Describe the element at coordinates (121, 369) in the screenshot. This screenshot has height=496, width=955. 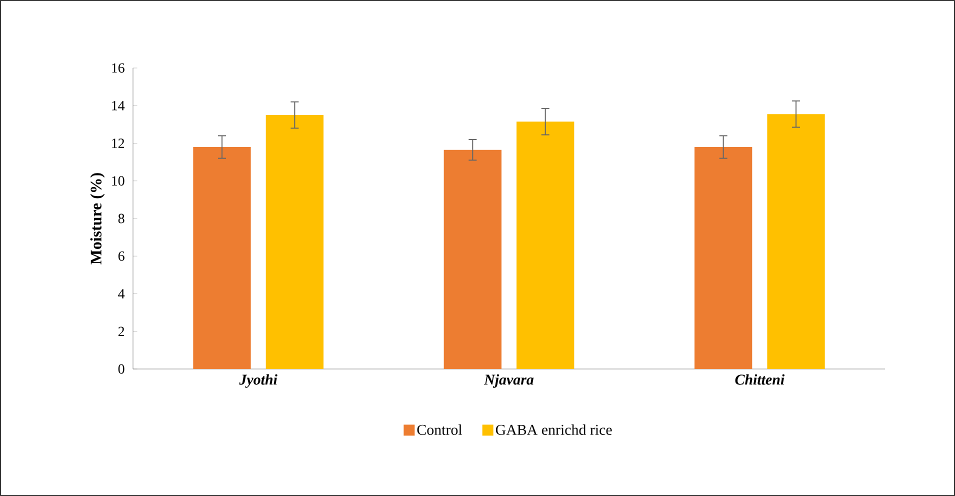
I see `y-tick-label: 0` at that location.